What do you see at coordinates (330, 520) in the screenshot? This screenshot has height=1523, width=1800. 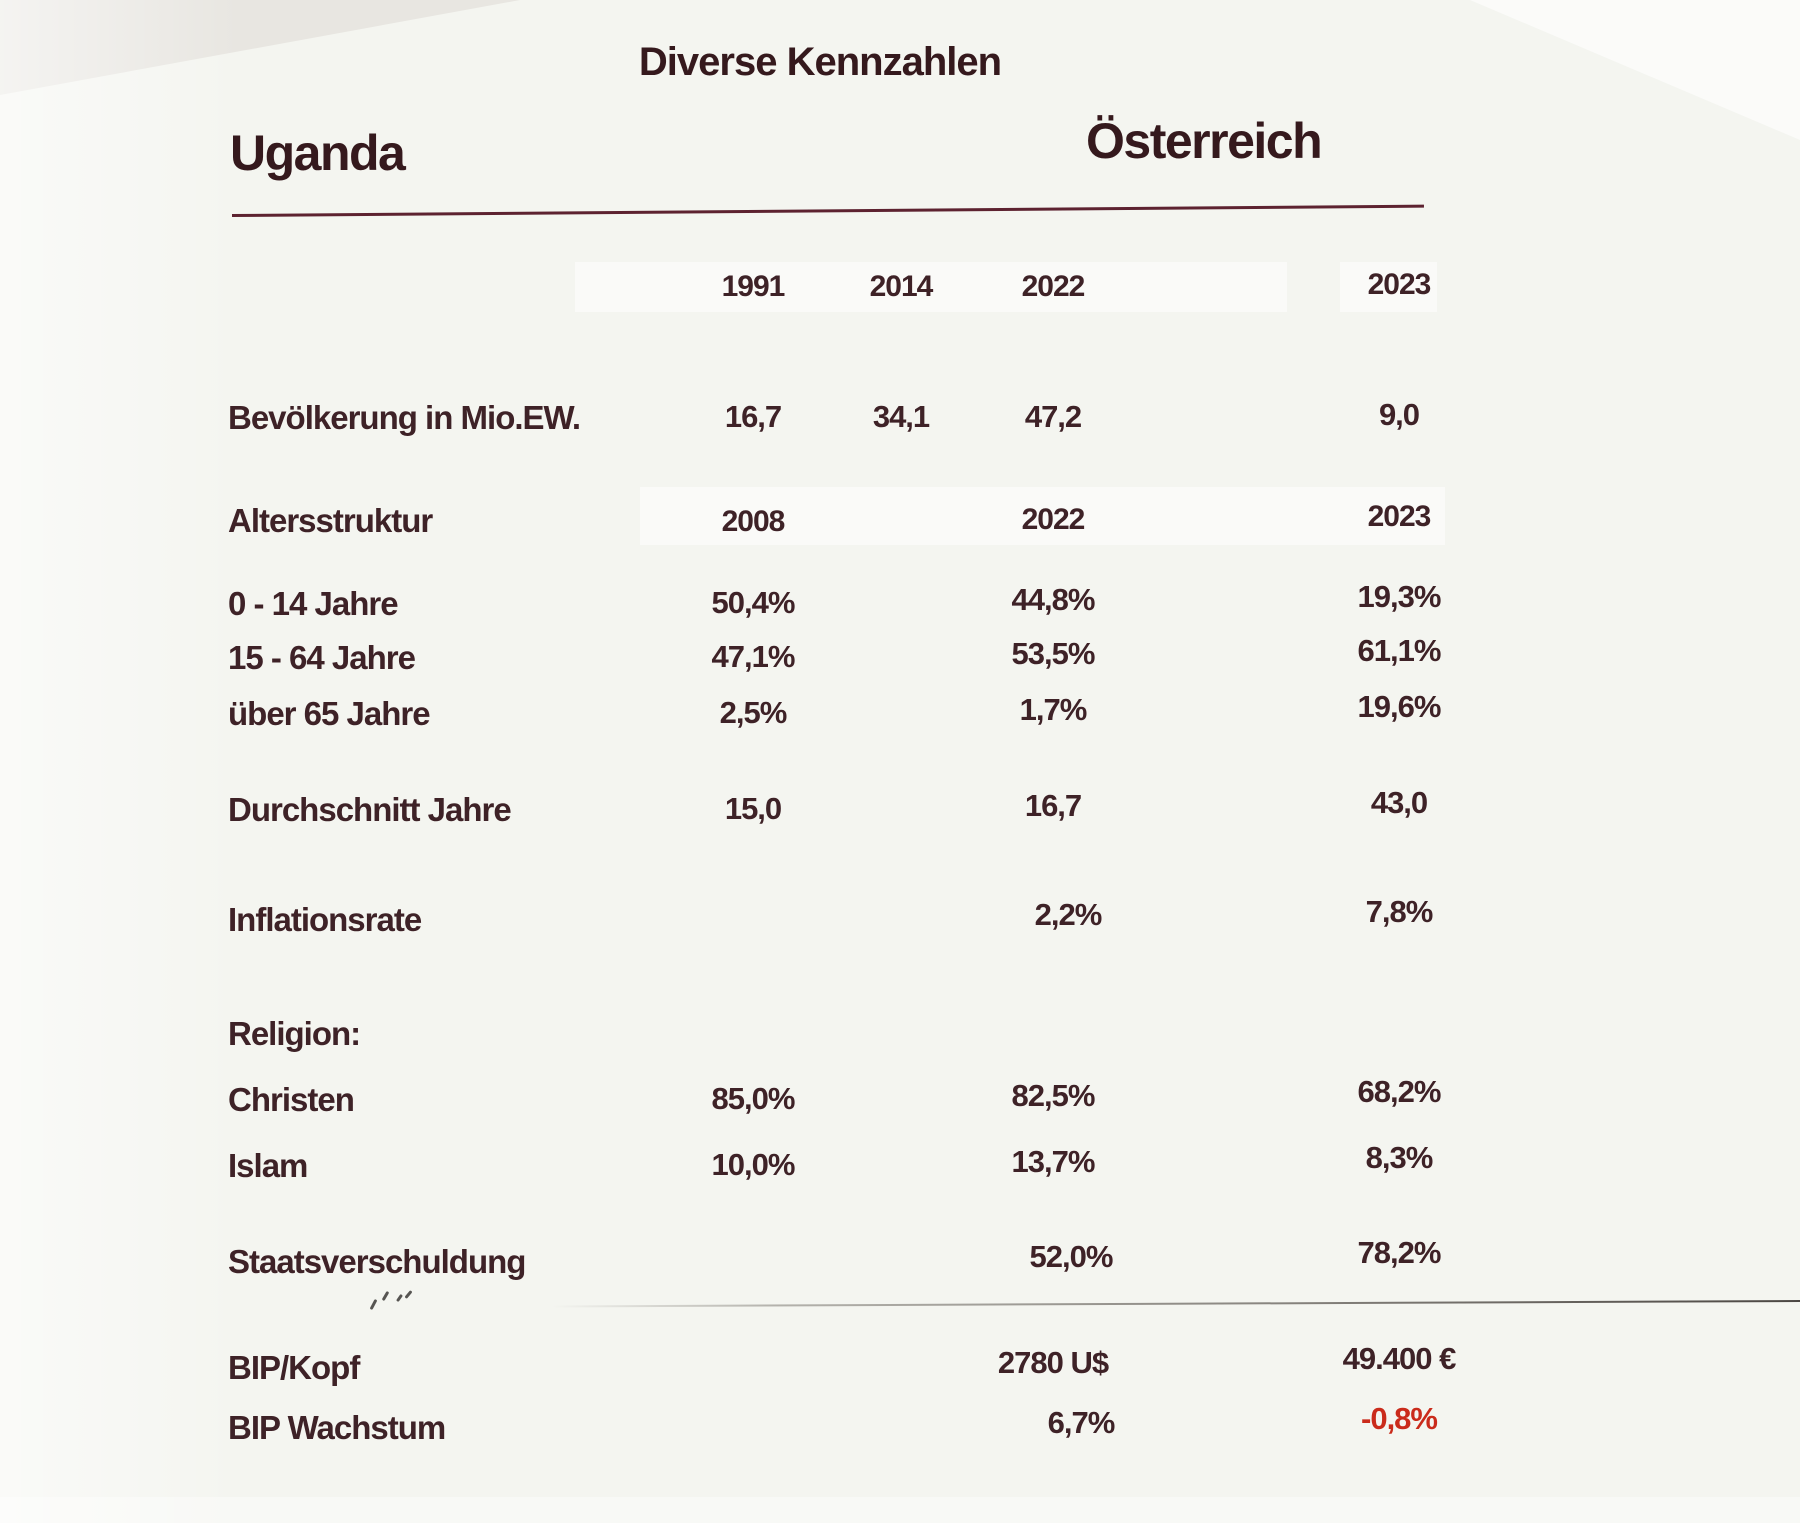 I see `row-label-age-structure: Altersstruktur` at bounding box center [330, 520].